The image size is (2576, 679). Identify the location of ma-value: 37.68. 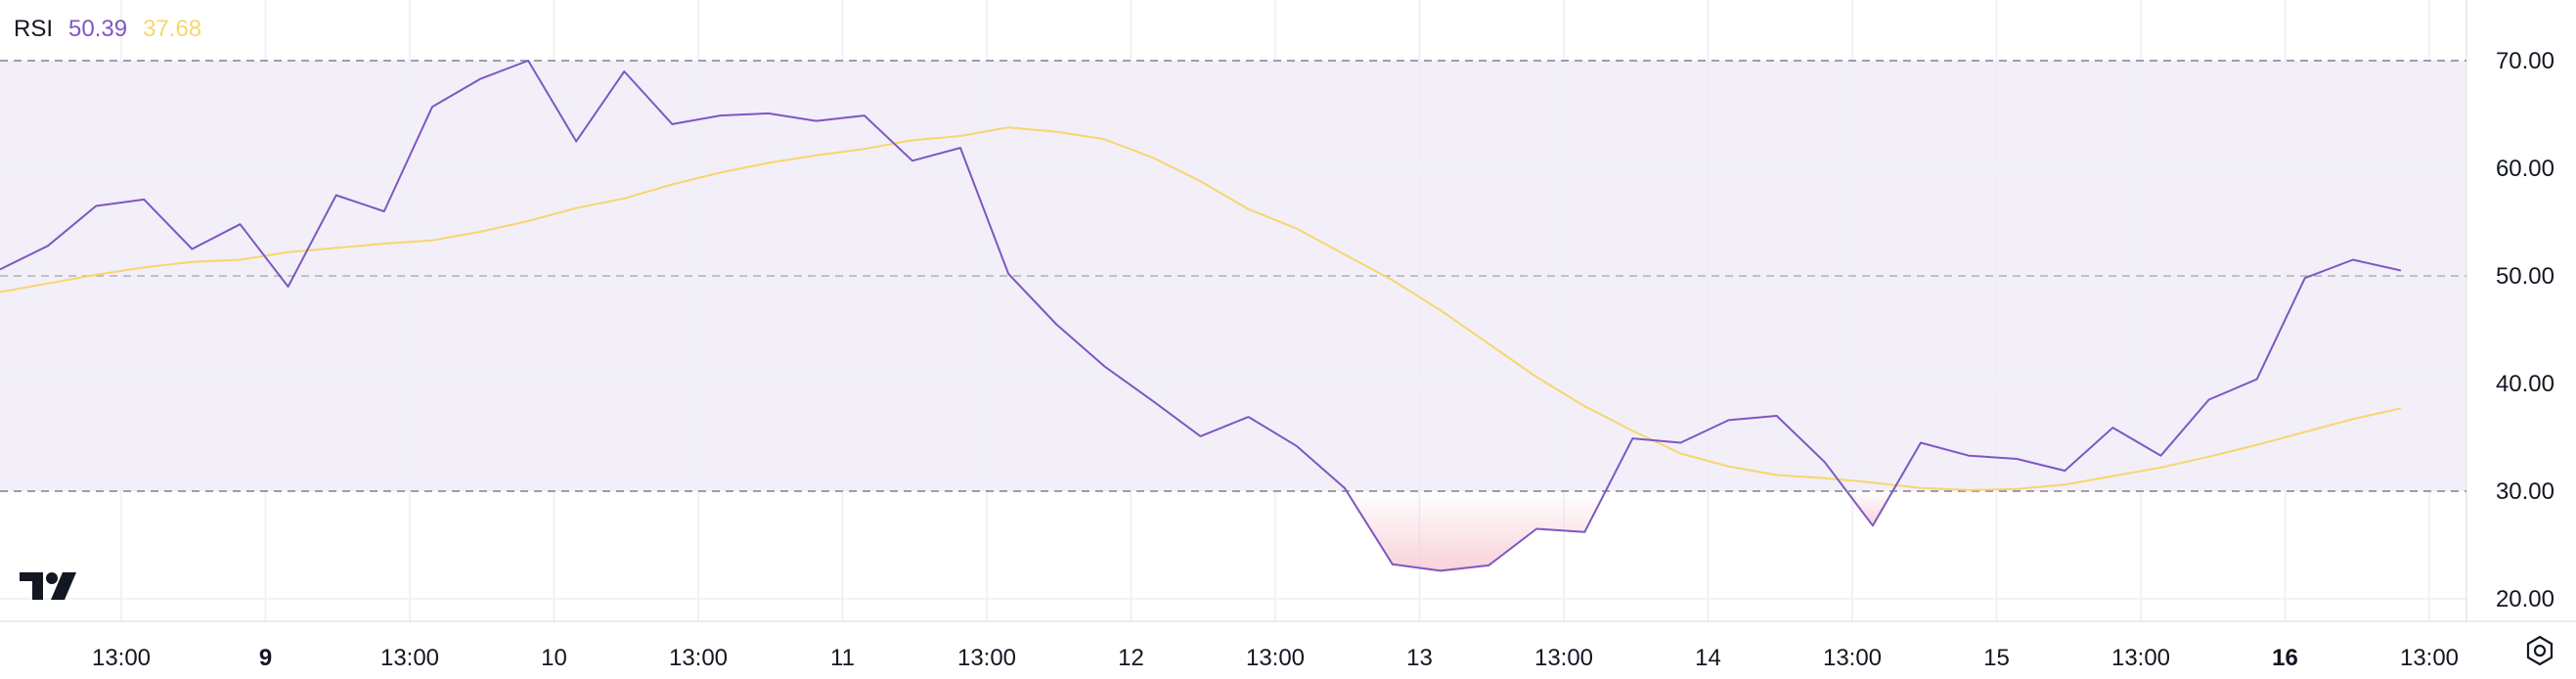
(172, 29).